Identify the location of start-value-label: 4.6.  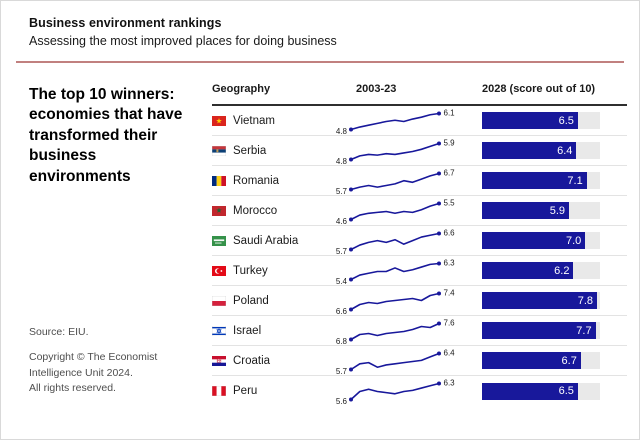
(342, 221).